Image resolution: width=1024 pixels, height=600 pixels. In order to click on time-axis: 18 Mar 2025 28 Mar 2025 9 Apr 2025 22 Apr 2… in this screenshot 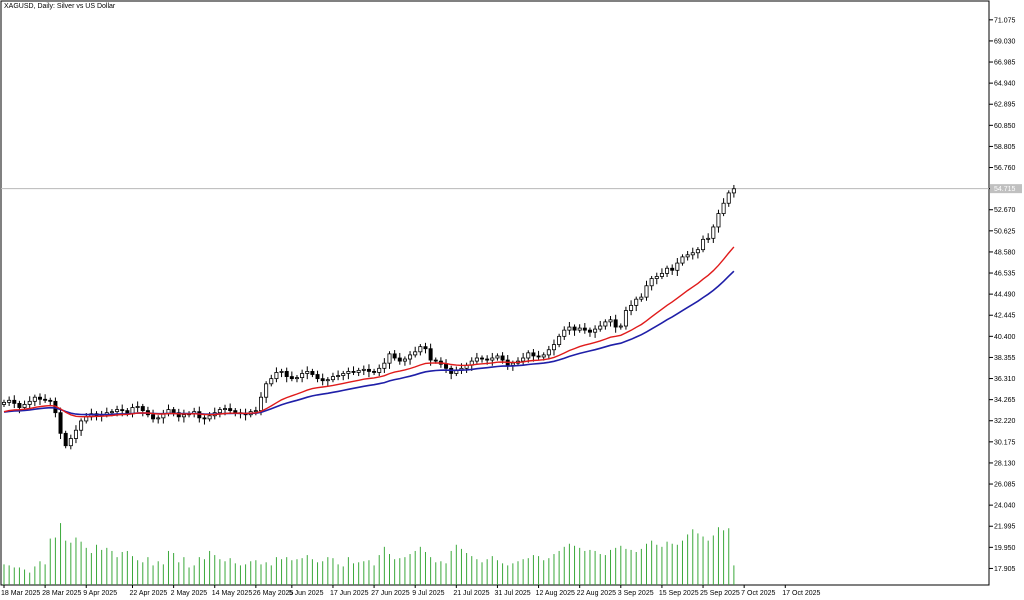, I will do `click(411, 591)`.